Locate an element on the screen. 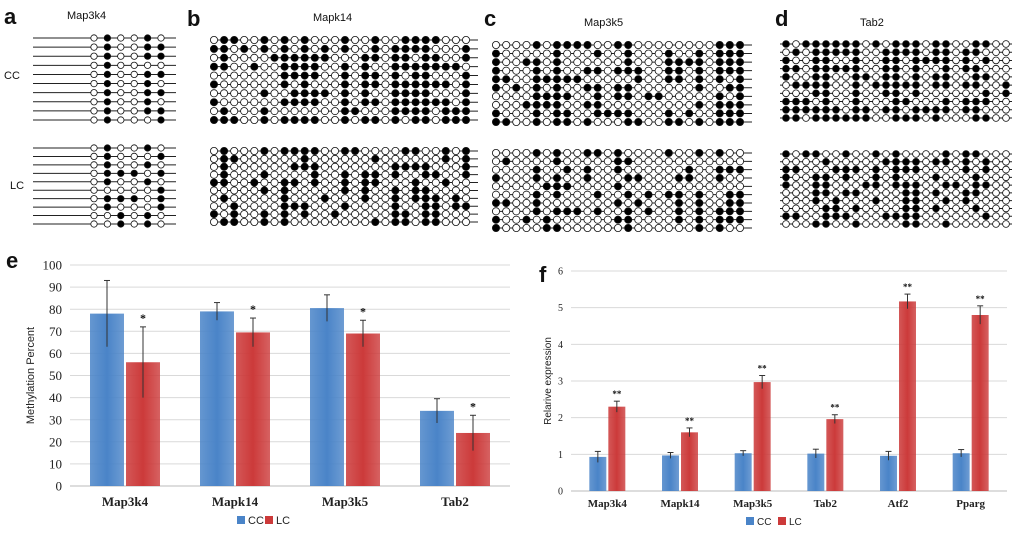 Image resolution: width=1024 pixels, height=534 pixels. y-tick-label: 5 is located at coordinates (560, 308).